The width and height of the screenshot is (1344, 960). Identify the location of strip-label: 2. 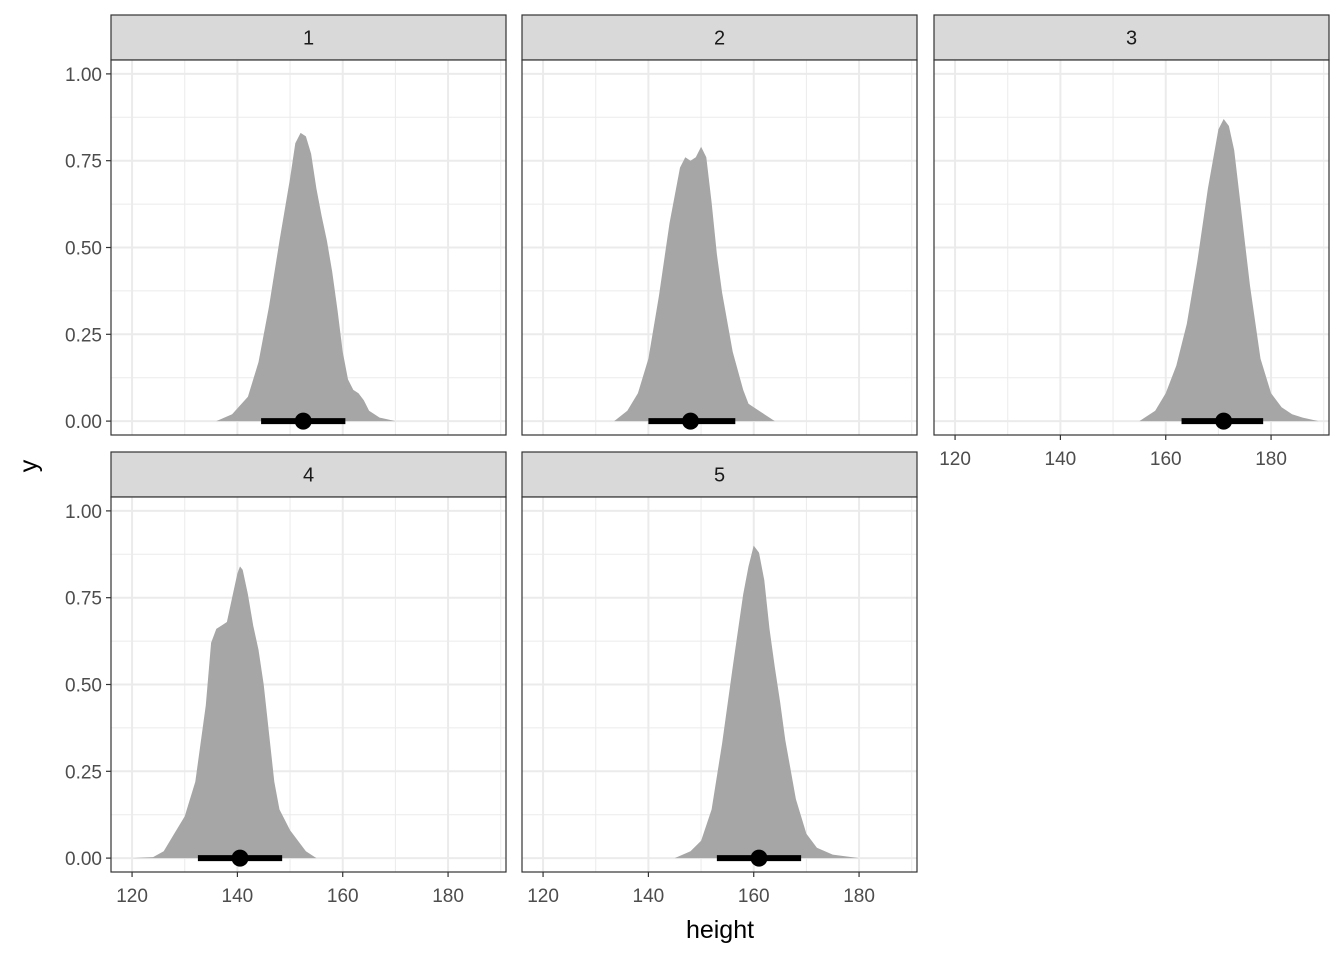
(719, 39).